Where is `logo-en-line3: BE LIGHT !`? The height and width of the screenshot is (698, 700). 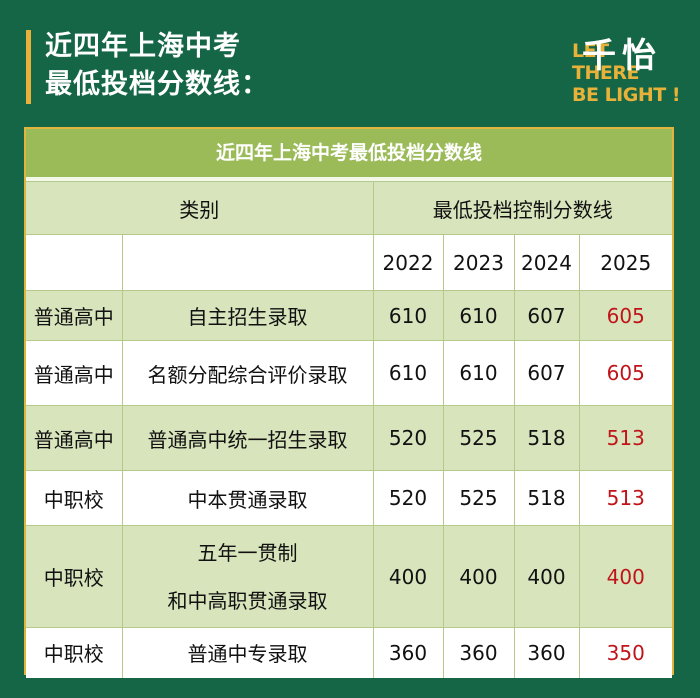
logo-en-line3: BE LIGHT ! is located at coordinates (626, 95).